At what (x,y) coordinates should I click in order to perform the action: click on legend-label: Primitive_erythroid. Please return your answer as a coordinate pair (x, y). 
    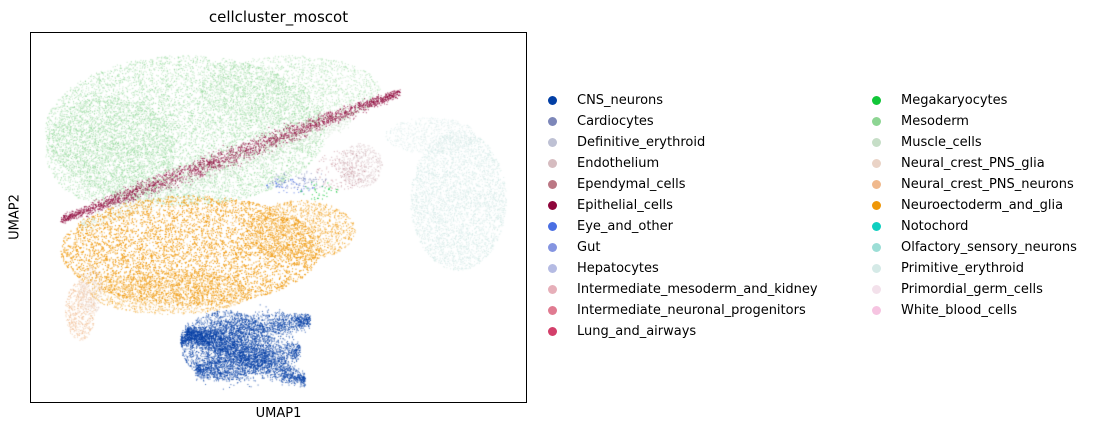
    Looking at the image, I should click on (962, 268).